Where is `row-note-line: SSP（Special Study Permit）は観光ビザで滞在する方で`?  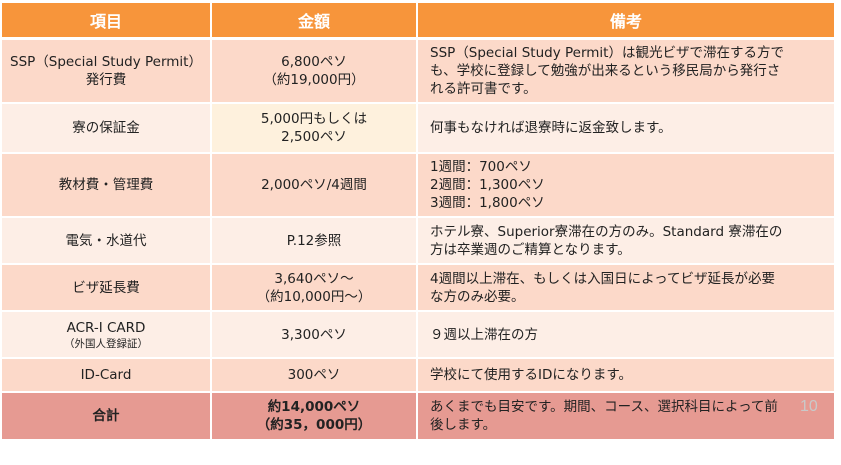 row-note-line: SSP（Special Study Permit）は観光ビザで滞在する方で is located at coordinates (607, 53).